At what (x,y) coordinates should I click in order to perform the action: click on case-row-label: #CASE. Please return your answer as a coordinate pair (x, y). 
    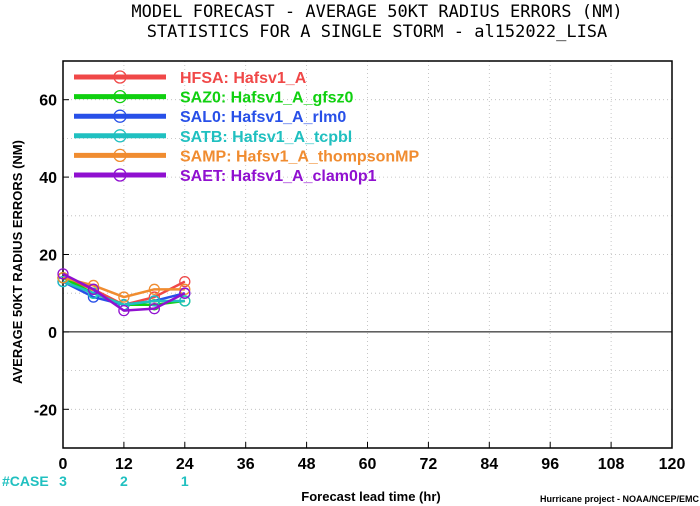
    Looking at the image, I should click on (25, 481).